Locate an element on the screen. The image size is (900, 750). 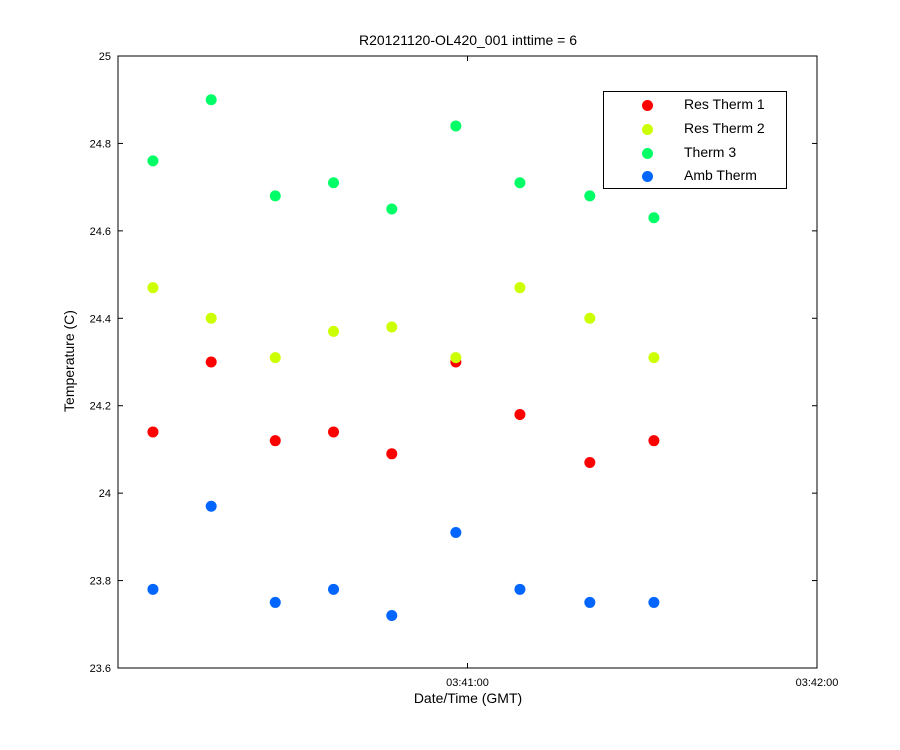
x-axis-label: Date/Time (GMT) is located at coordinates (468, 698).